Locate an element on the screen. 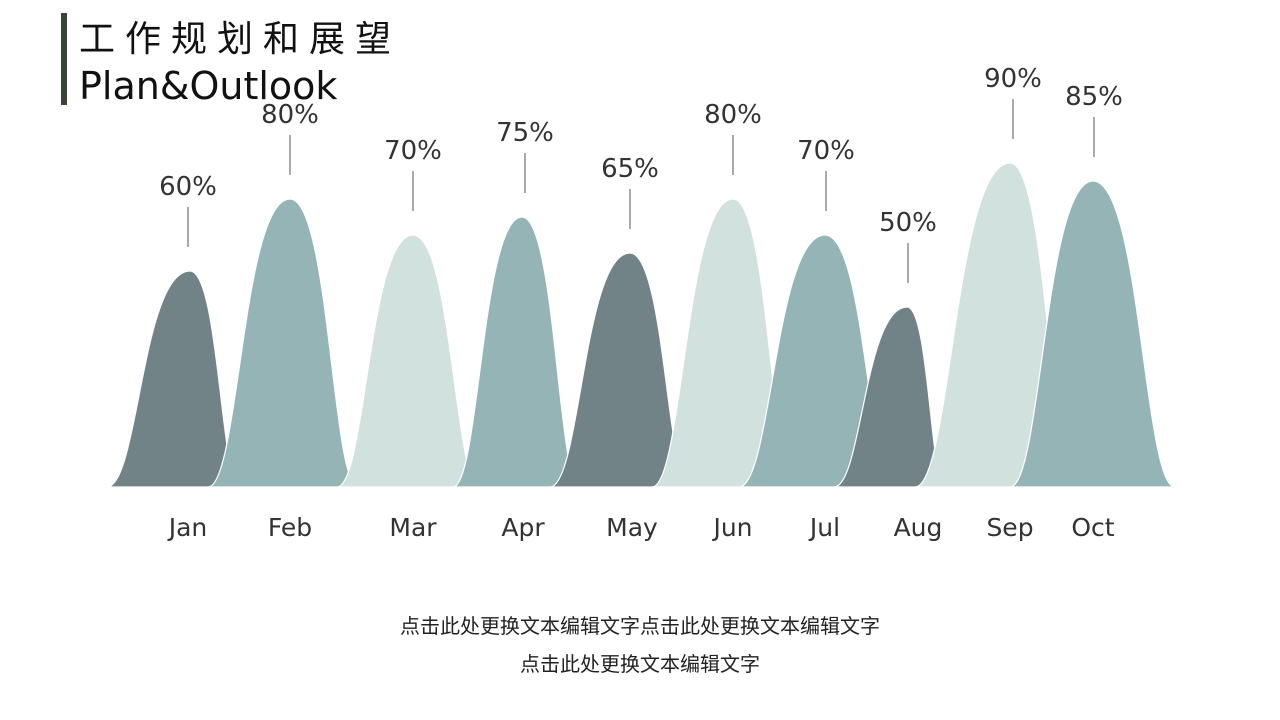 This screenshot has height=720, width=1280. category-label-mar: Mar is located at coordinates (413, 527).